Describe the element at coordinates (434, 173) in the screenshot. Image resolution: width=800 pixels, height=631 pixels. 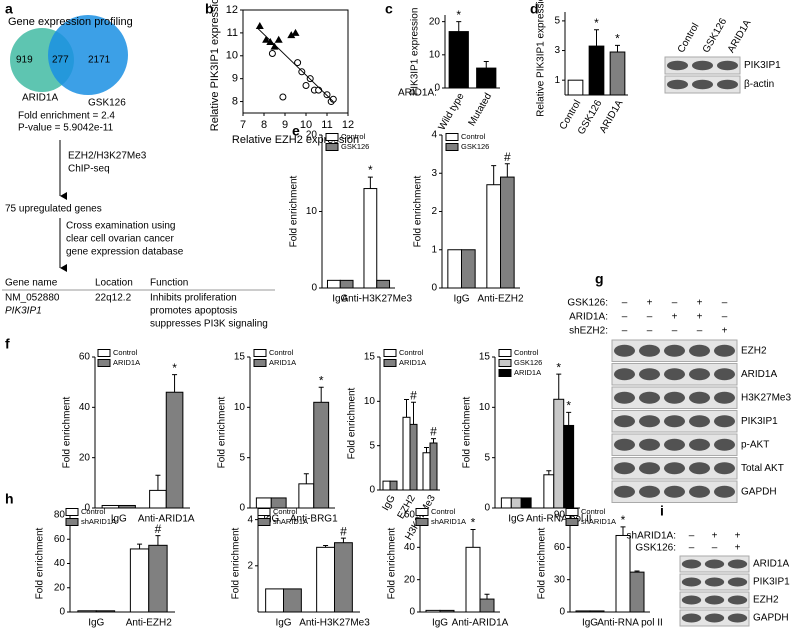
I see `y-tick-label: 3` at that location.